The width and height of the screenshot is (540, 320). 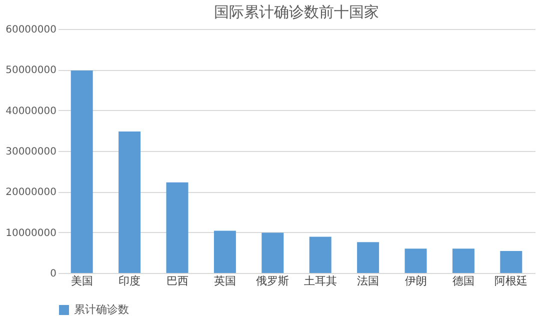 I want to click on y-tick-label: 50000000, so click(x=31, y=70).